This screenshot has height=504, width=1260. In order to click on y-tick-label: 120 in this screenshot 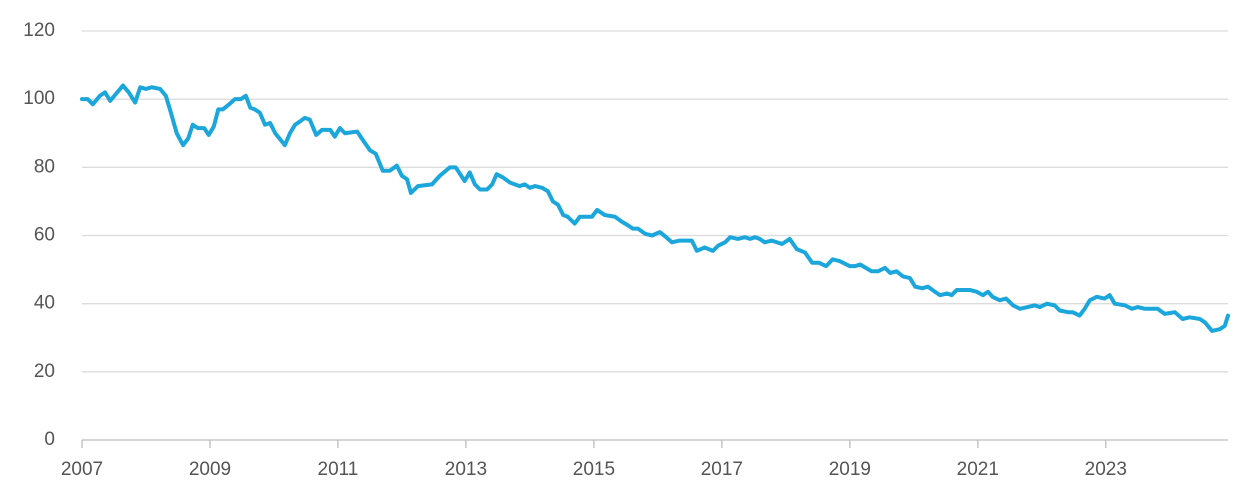, I will do `click(39, 30)`.